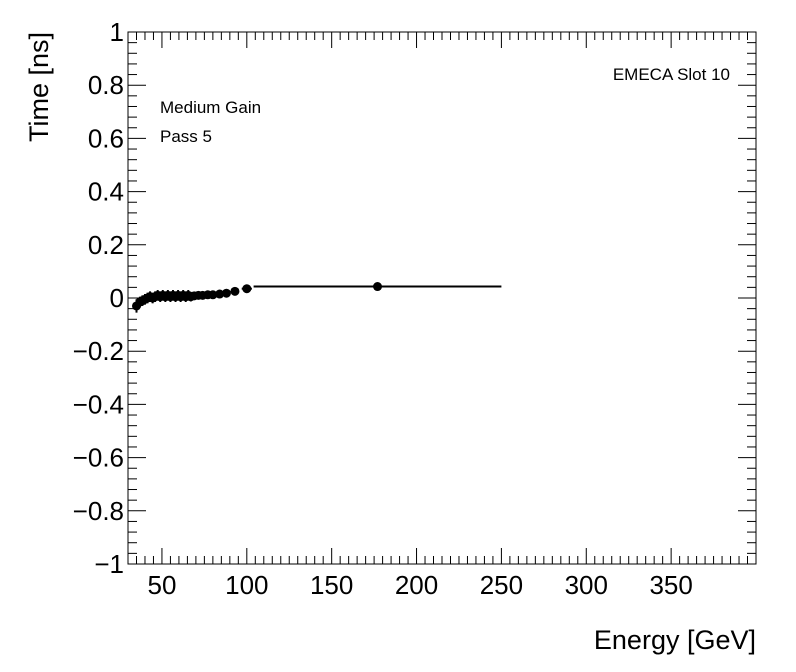  What do you see at coordinates (210, 107) in the screenshot?
I see `annotation-gain: Medium Gain` at bounding box center [210, 107].